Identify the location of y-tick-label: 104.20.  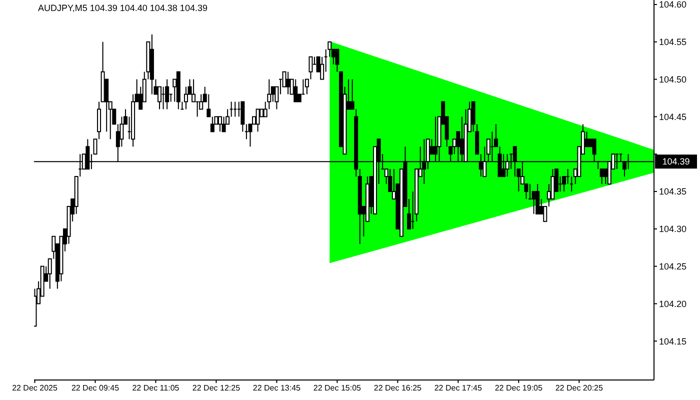
(673, 303).